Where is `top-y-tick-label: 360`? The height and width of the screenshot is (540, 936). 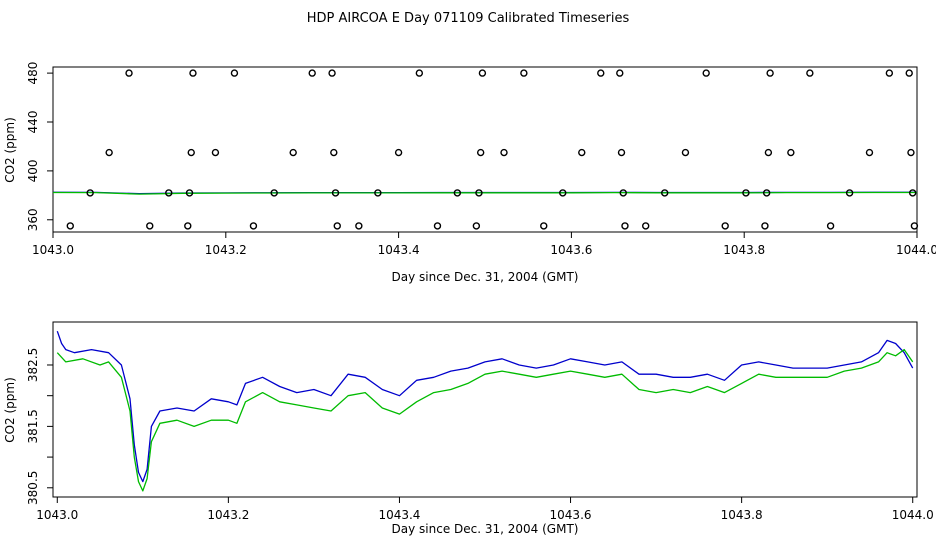 top-y-tick-label: 360 is located at coordinates (33, 219).